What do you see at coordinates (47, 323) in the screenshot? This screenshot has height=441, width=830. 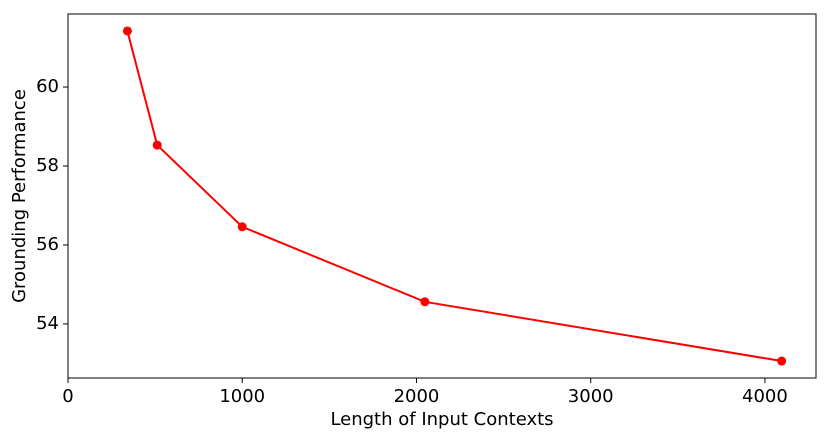 I see `y-tick-label: 54` at bounding box center [47, 323].